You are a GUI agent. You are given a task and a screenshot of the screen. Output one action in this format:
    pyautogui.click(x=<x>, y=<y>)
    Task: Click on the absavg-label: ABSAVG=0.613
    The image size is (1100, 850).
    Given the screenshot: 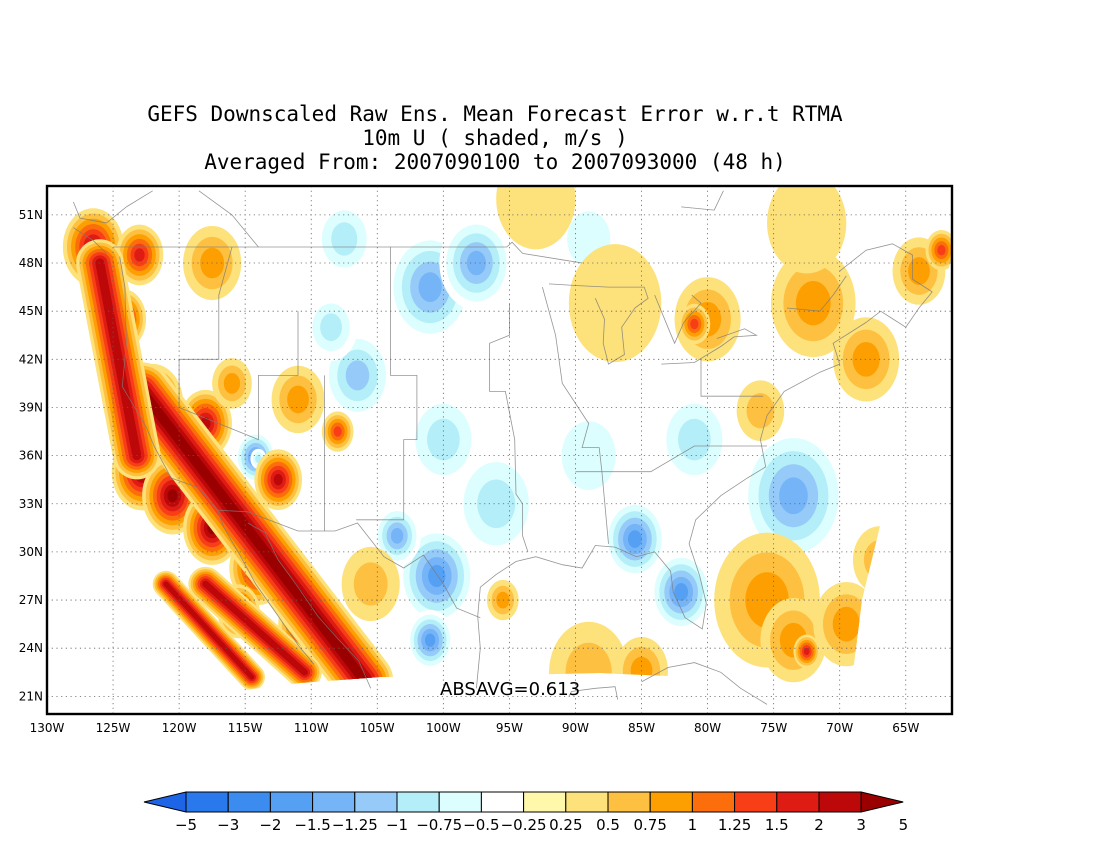 What is the action you would take?
    pyautogui.click(x=510, y=689)
    